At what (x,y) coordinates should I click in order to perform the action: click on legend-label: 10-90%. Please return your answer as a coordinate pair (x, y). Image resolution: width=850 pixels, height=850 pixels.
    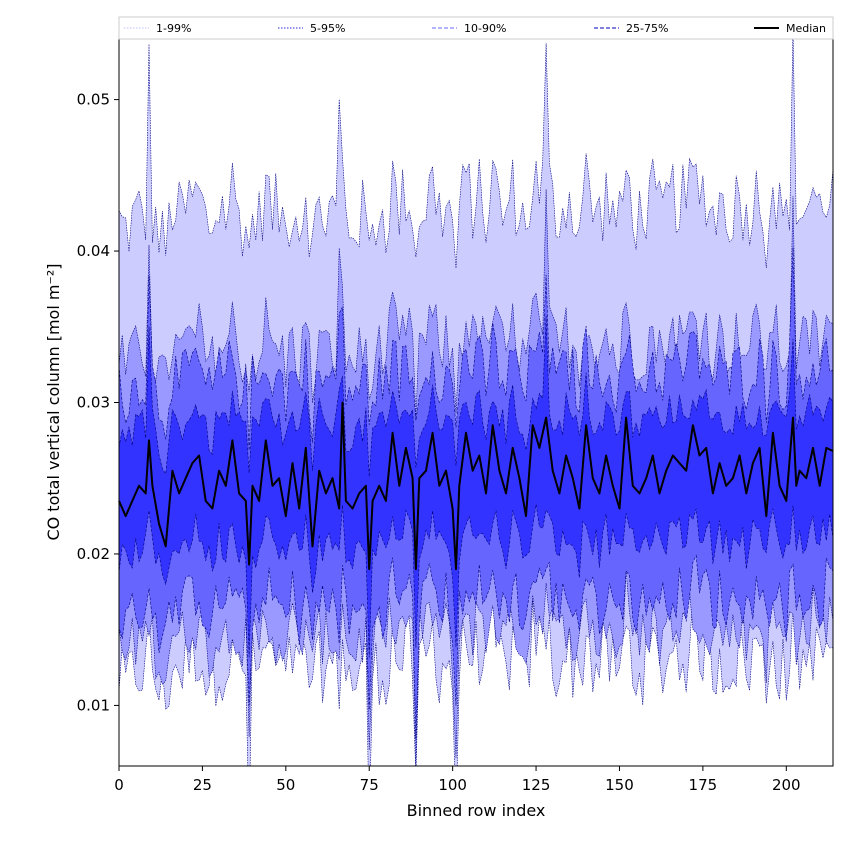
    Looking at the image, I should click on (485, 28).